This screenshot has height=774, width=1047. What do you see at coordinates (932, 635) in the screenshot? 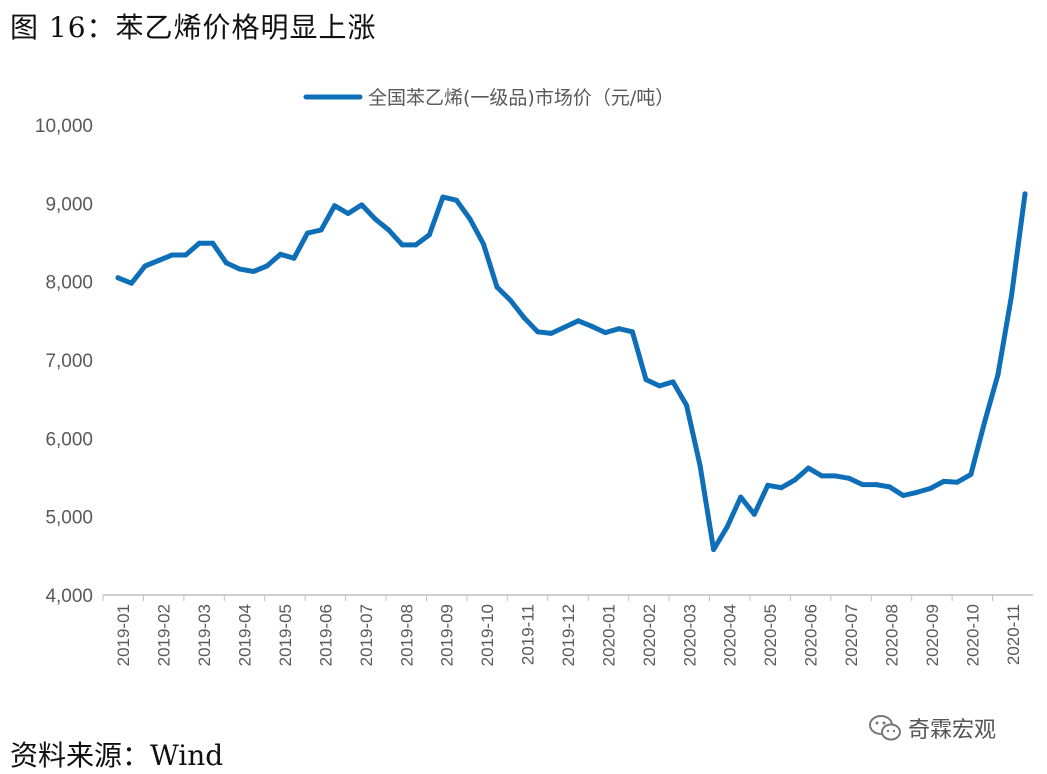
I see `x-tick-label: 2020-09` at bounding box center [932, 635].